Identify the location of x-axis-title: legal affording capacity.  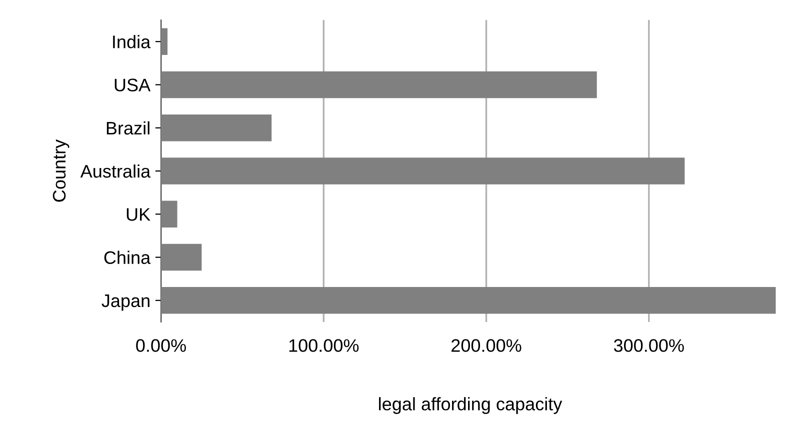
(470, 405).